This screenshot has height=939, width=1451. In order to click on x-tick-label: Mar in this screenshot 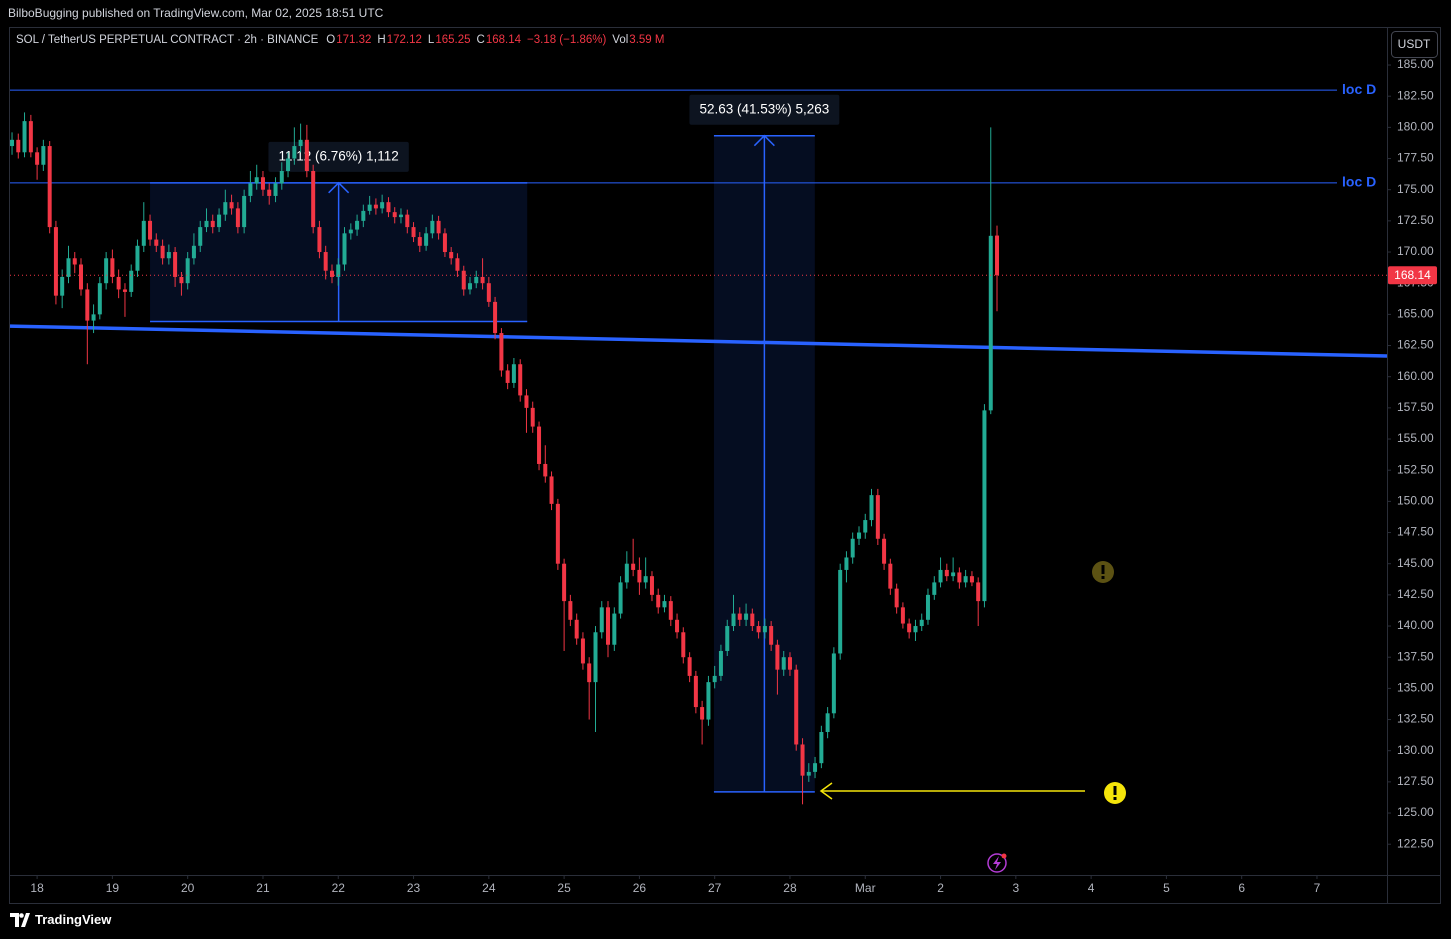, I will do `click(865, 888)`.